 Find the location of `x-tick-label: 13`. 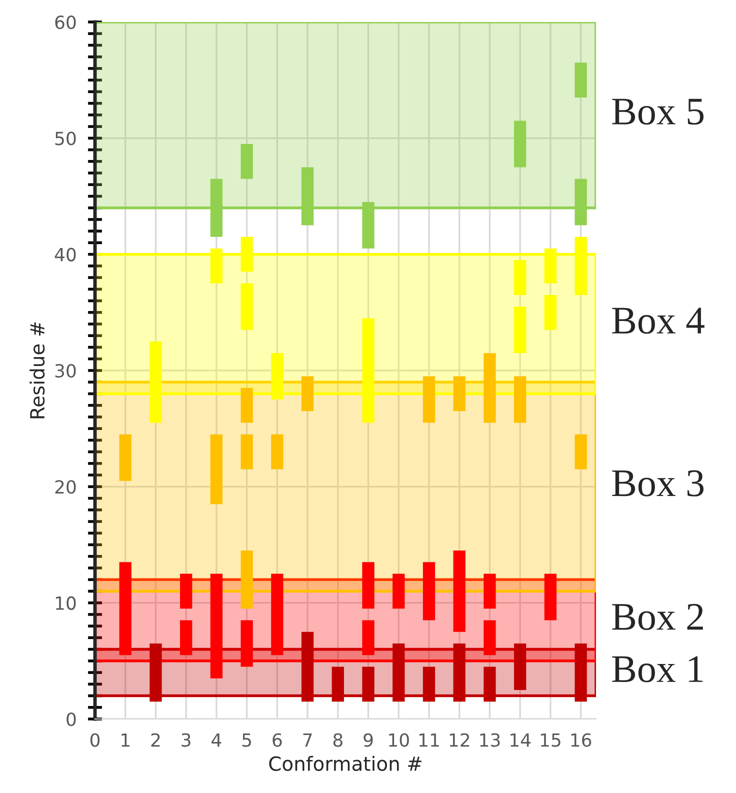

x-tick-label: 13 is located at coordinates (490, 740).